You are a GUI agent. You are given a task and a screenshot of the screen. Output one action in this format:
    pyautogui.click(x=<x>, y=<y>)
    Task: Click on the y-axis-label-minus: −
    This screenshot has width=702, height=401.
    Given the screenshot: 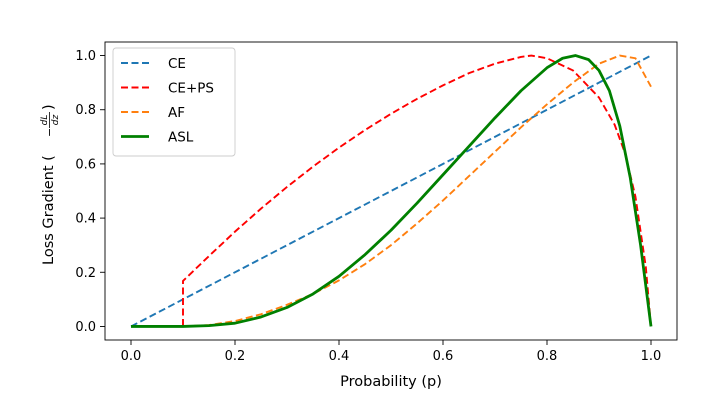 What is the action you would take?
    pyautogui.click(x=49, y=132)
    